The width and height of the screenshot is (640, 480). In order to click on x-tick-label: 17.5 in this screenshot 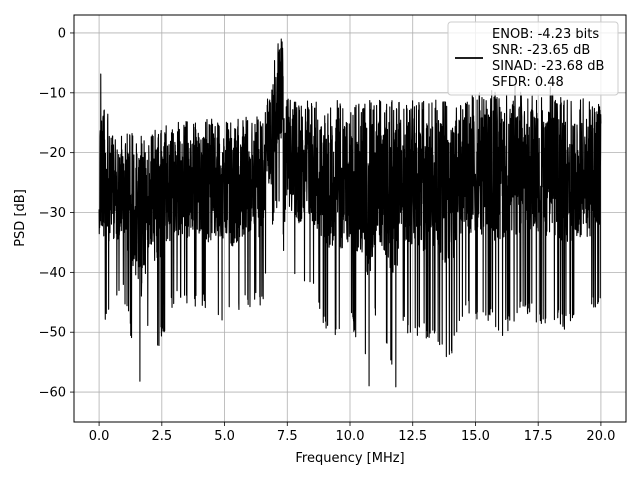, I will do `click(538, 436)`.